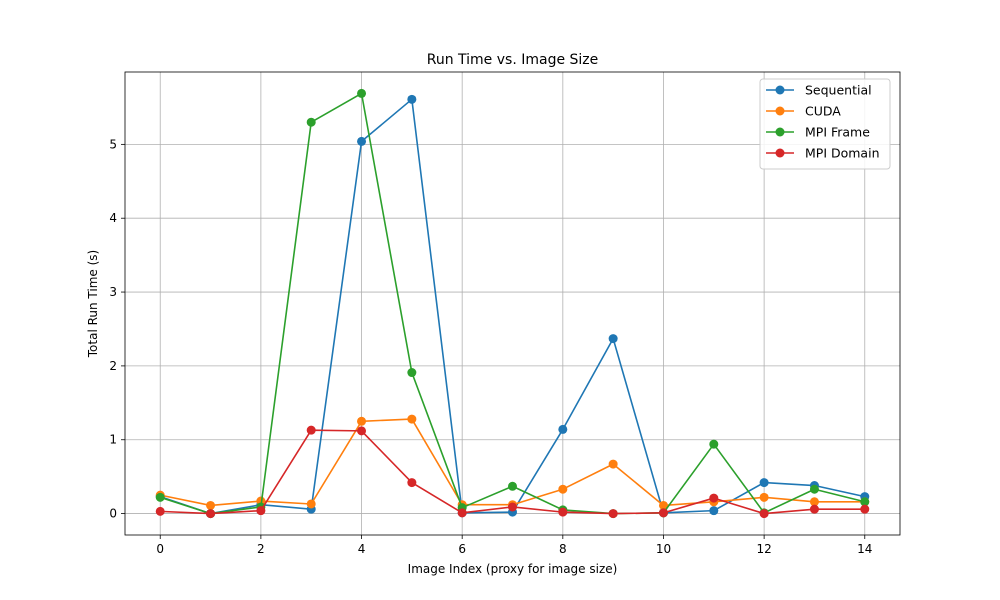 This screenshot has width=1000, height=600. I want to click on legend-label: CUDA, so click(823, 111).